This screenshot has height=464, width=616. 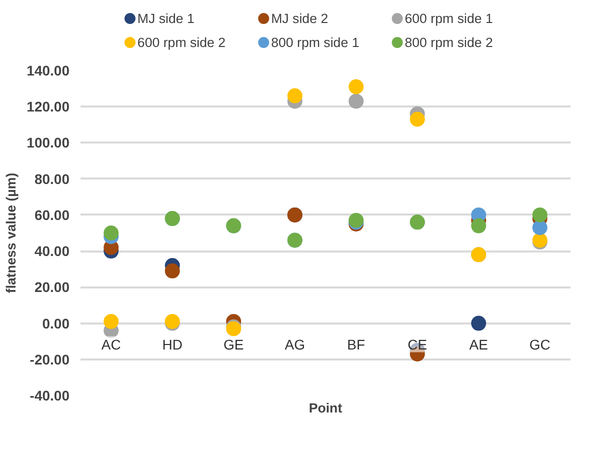 What do you see at coordinates (356, 344) in the screenshot?
I see `x-tick-label: BF` at bounding box center [356, 344].